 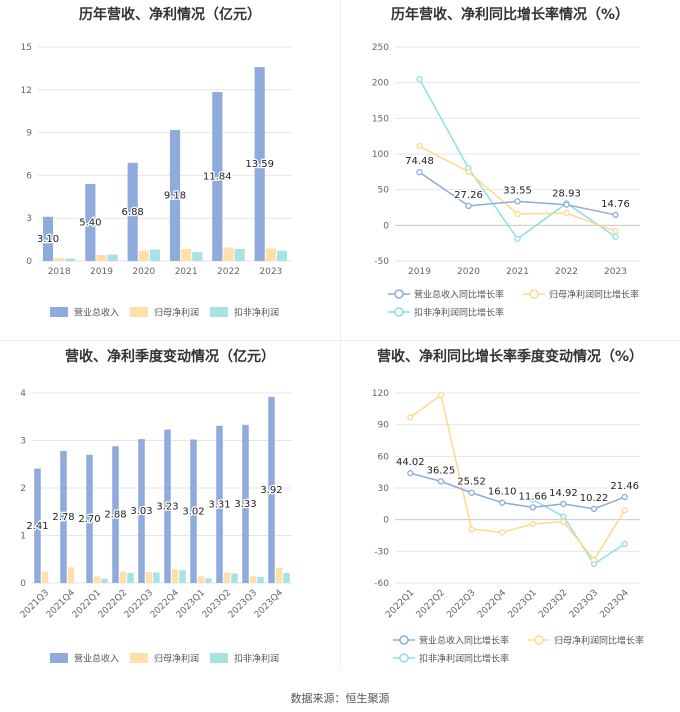 I want to click on y-tick-label: 15, so click(x=26, y=48).